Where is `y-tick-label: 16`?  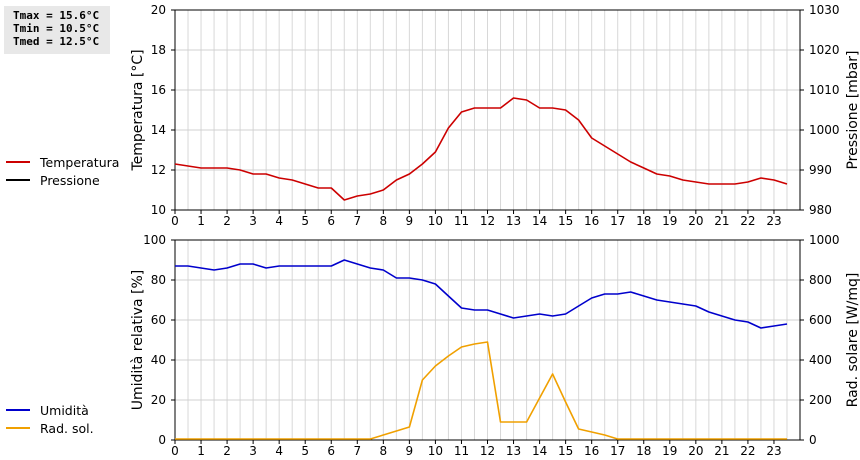
y-tick-label: 16 is located at coordinates (158, 90).